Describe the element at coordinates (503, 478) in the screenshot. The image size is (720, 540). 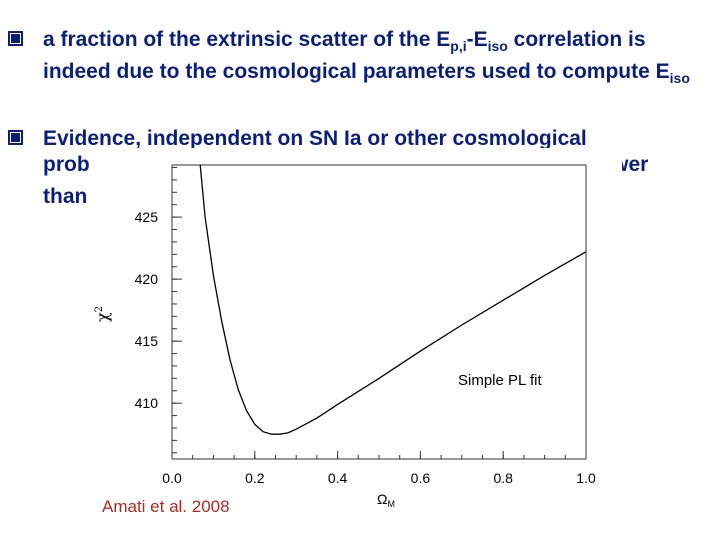
I see `x-tick-label: 0.8` at that location.